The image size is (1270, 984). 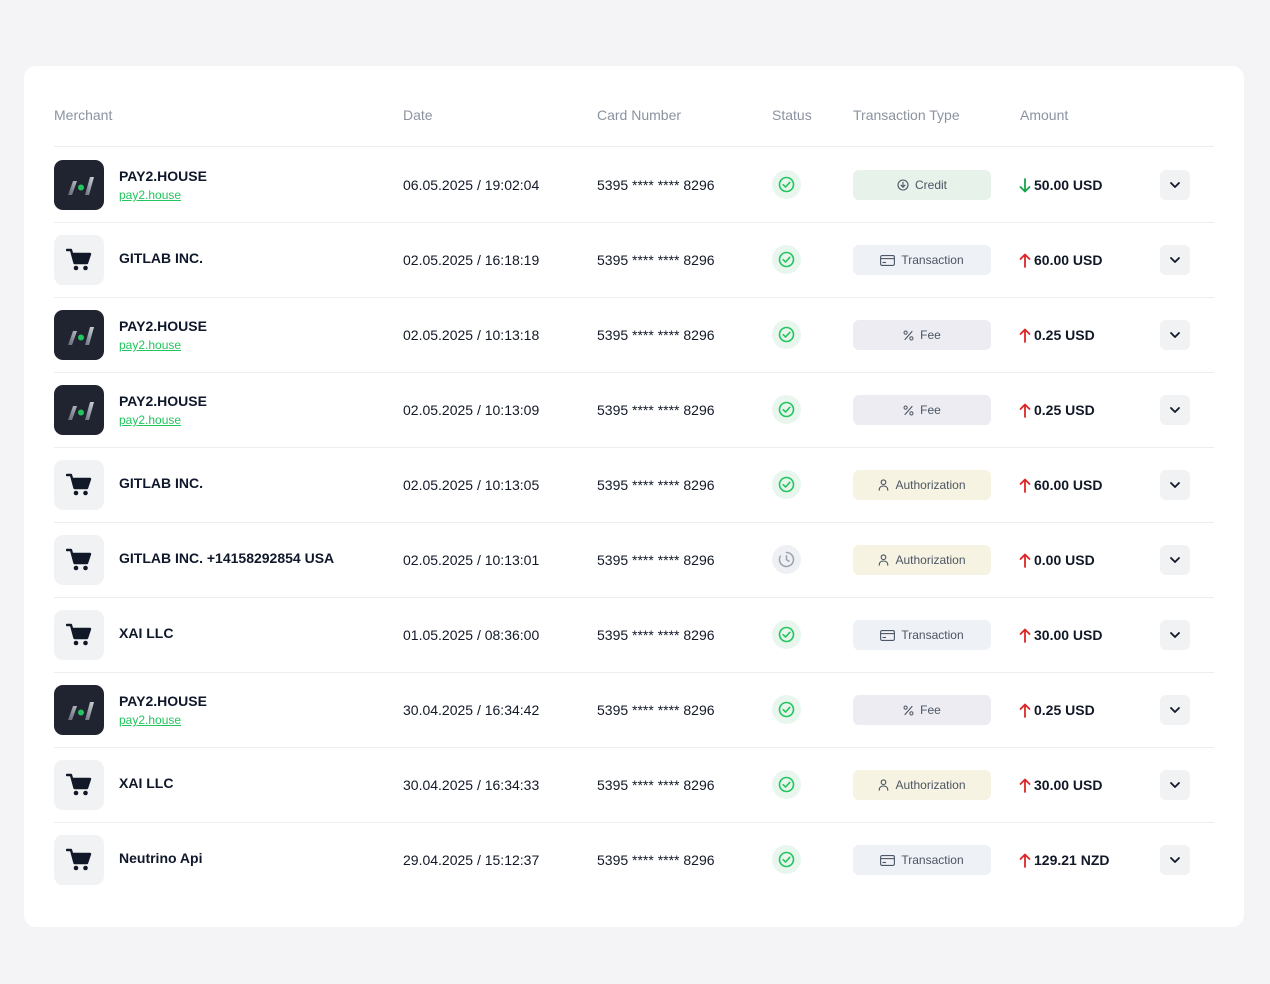 What do you see at coordinates (930, 185) in the screenshot?
I see `transaction-type-label: Credit` at bounding box center [930, 185].